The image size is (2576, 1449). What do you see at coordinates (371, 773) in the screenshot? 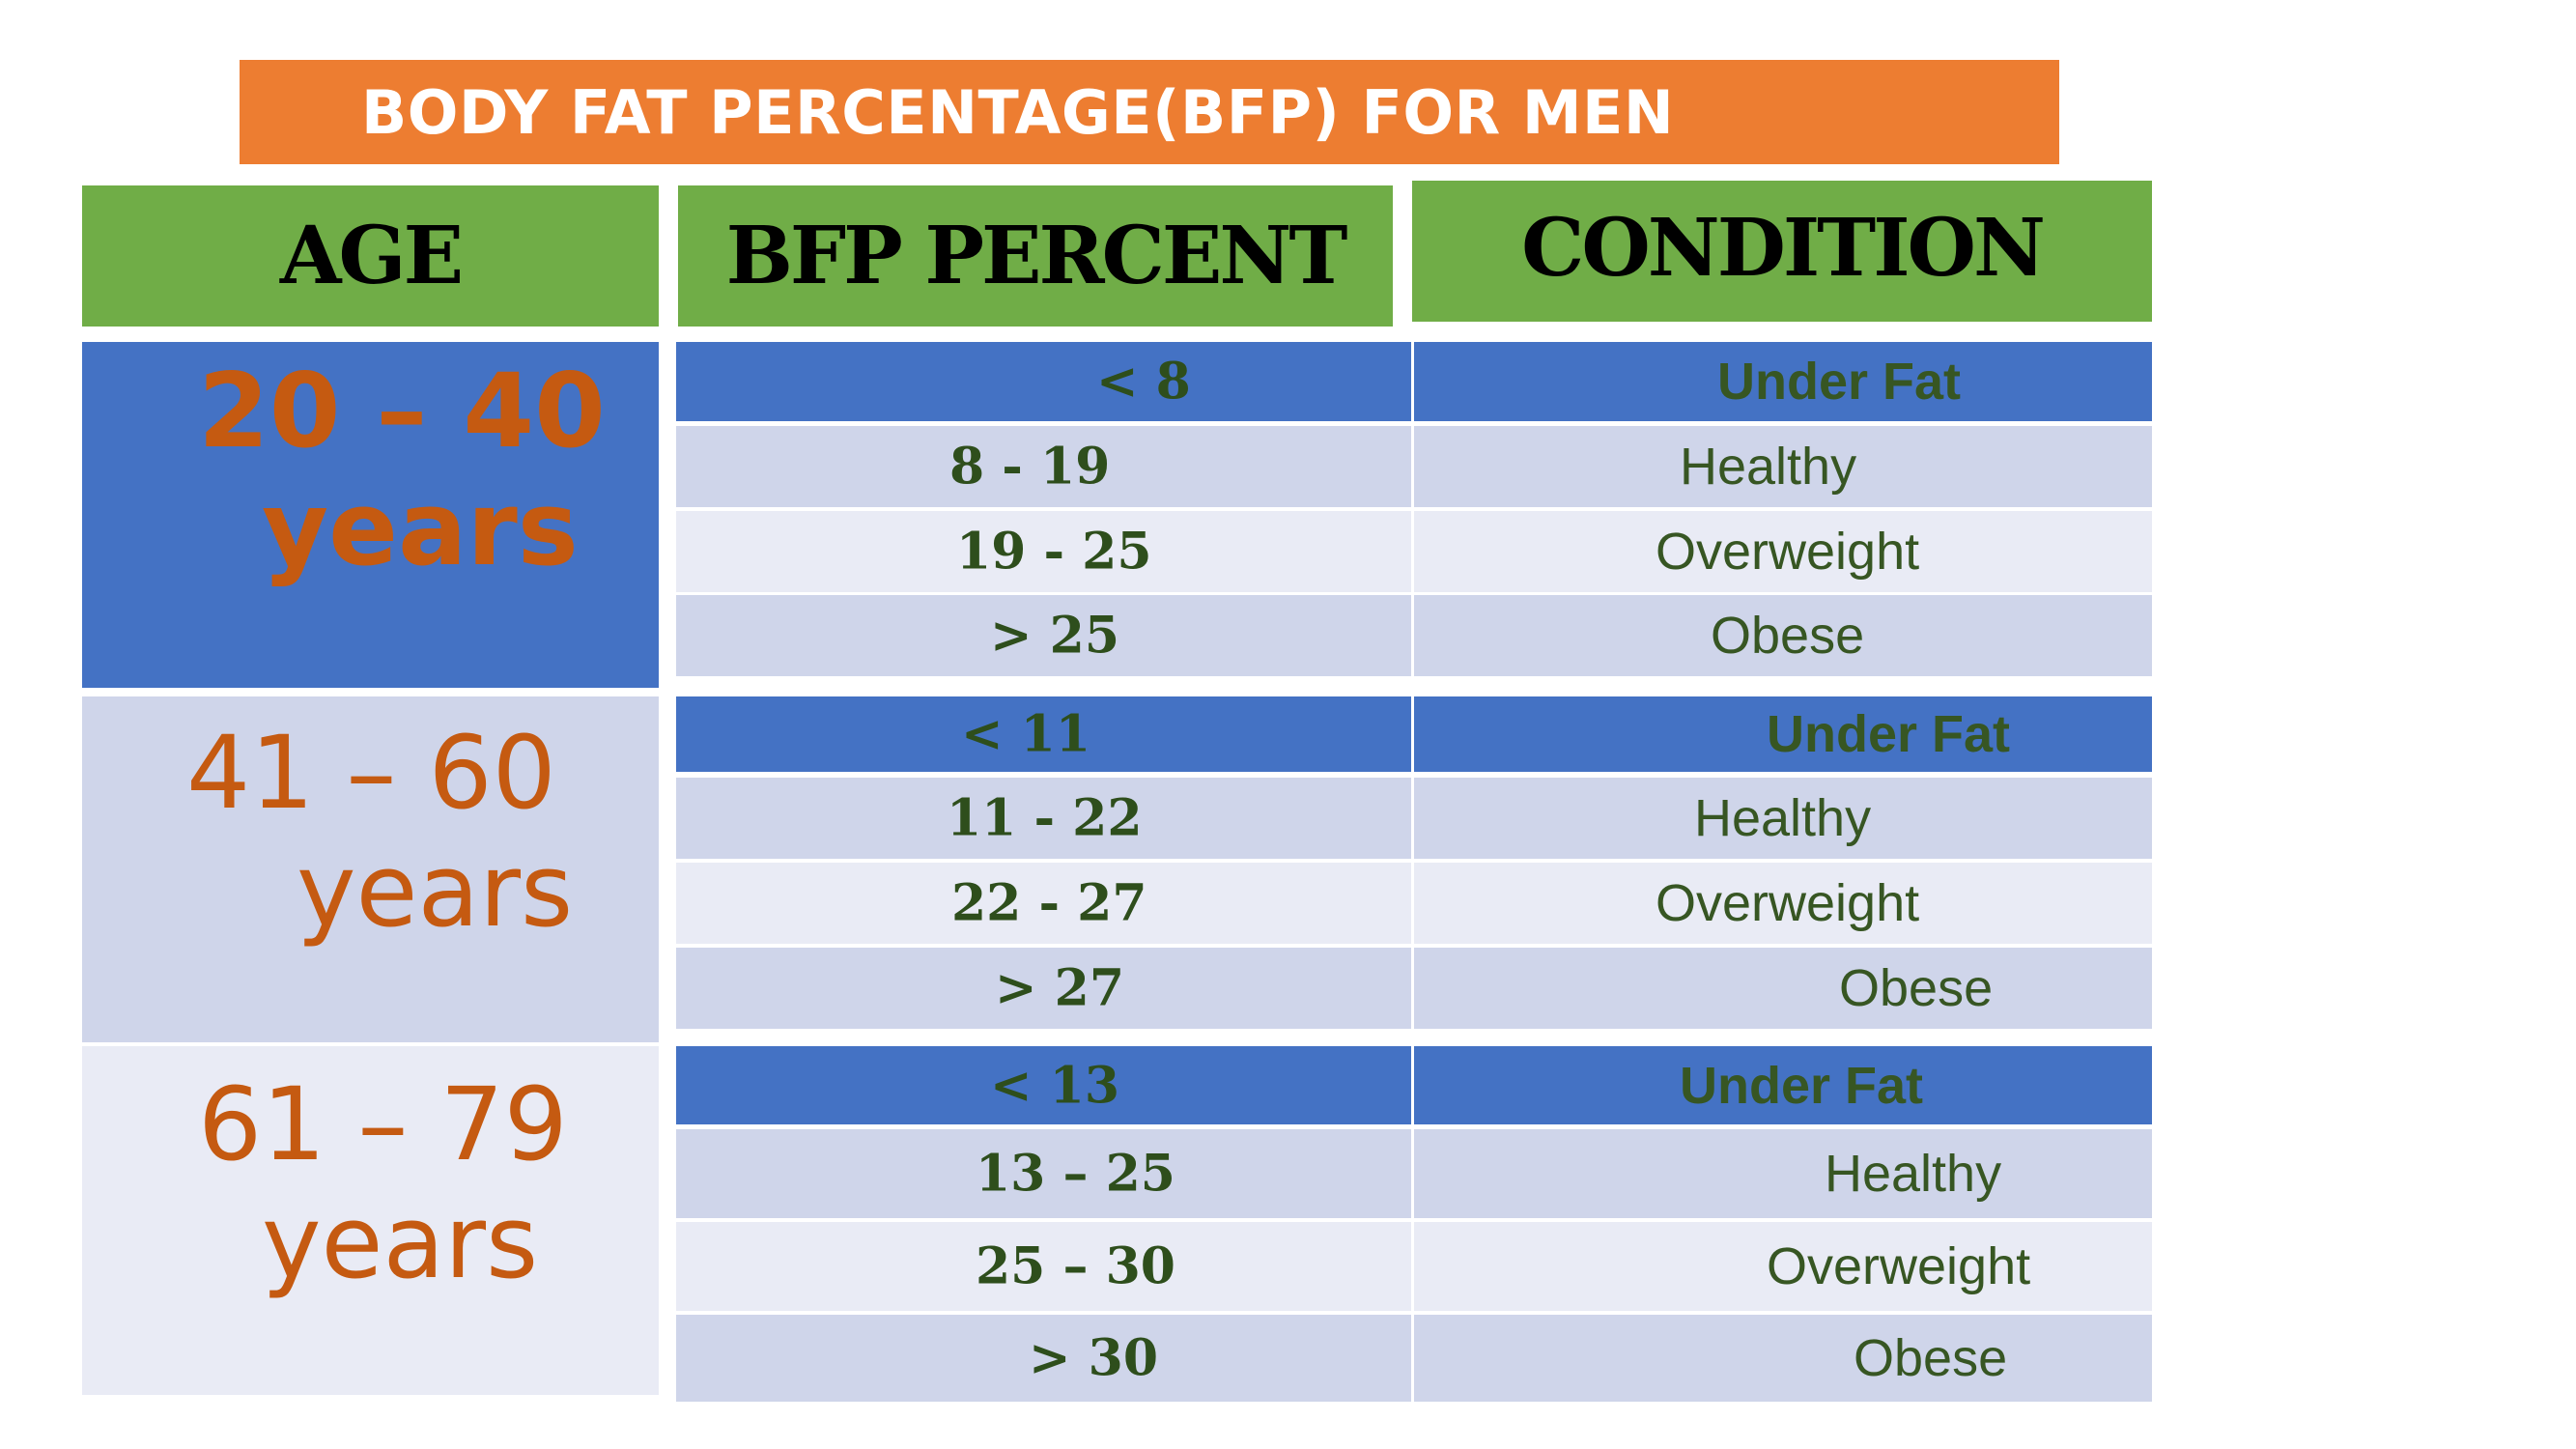
I see `age-range: 41 – 60` at bounding box center [371, 773].